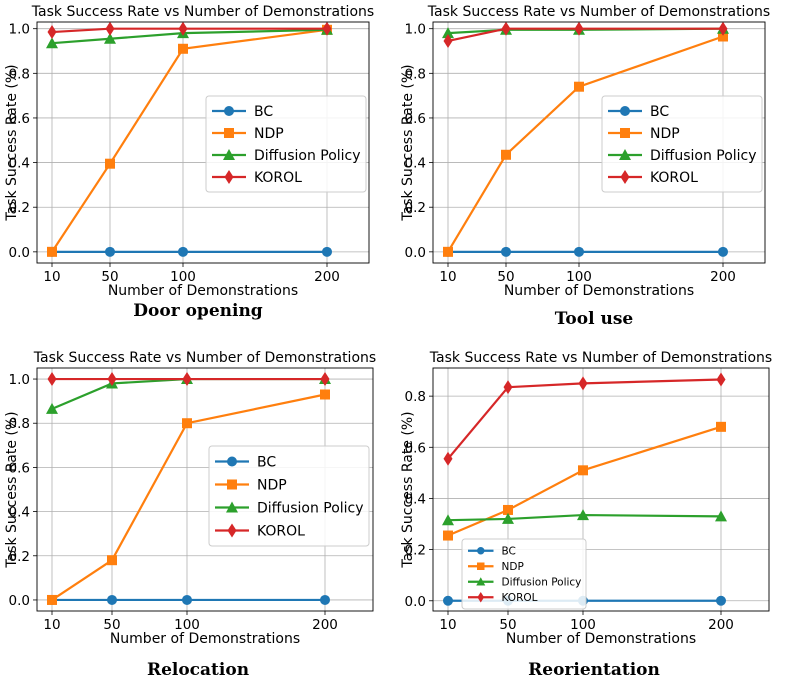 This screenshot has width=792, height=684. Describe the element at coordinates (415, 30) in the screenshot. I see `c1-tick-label-y-5: 1.0` at that location.